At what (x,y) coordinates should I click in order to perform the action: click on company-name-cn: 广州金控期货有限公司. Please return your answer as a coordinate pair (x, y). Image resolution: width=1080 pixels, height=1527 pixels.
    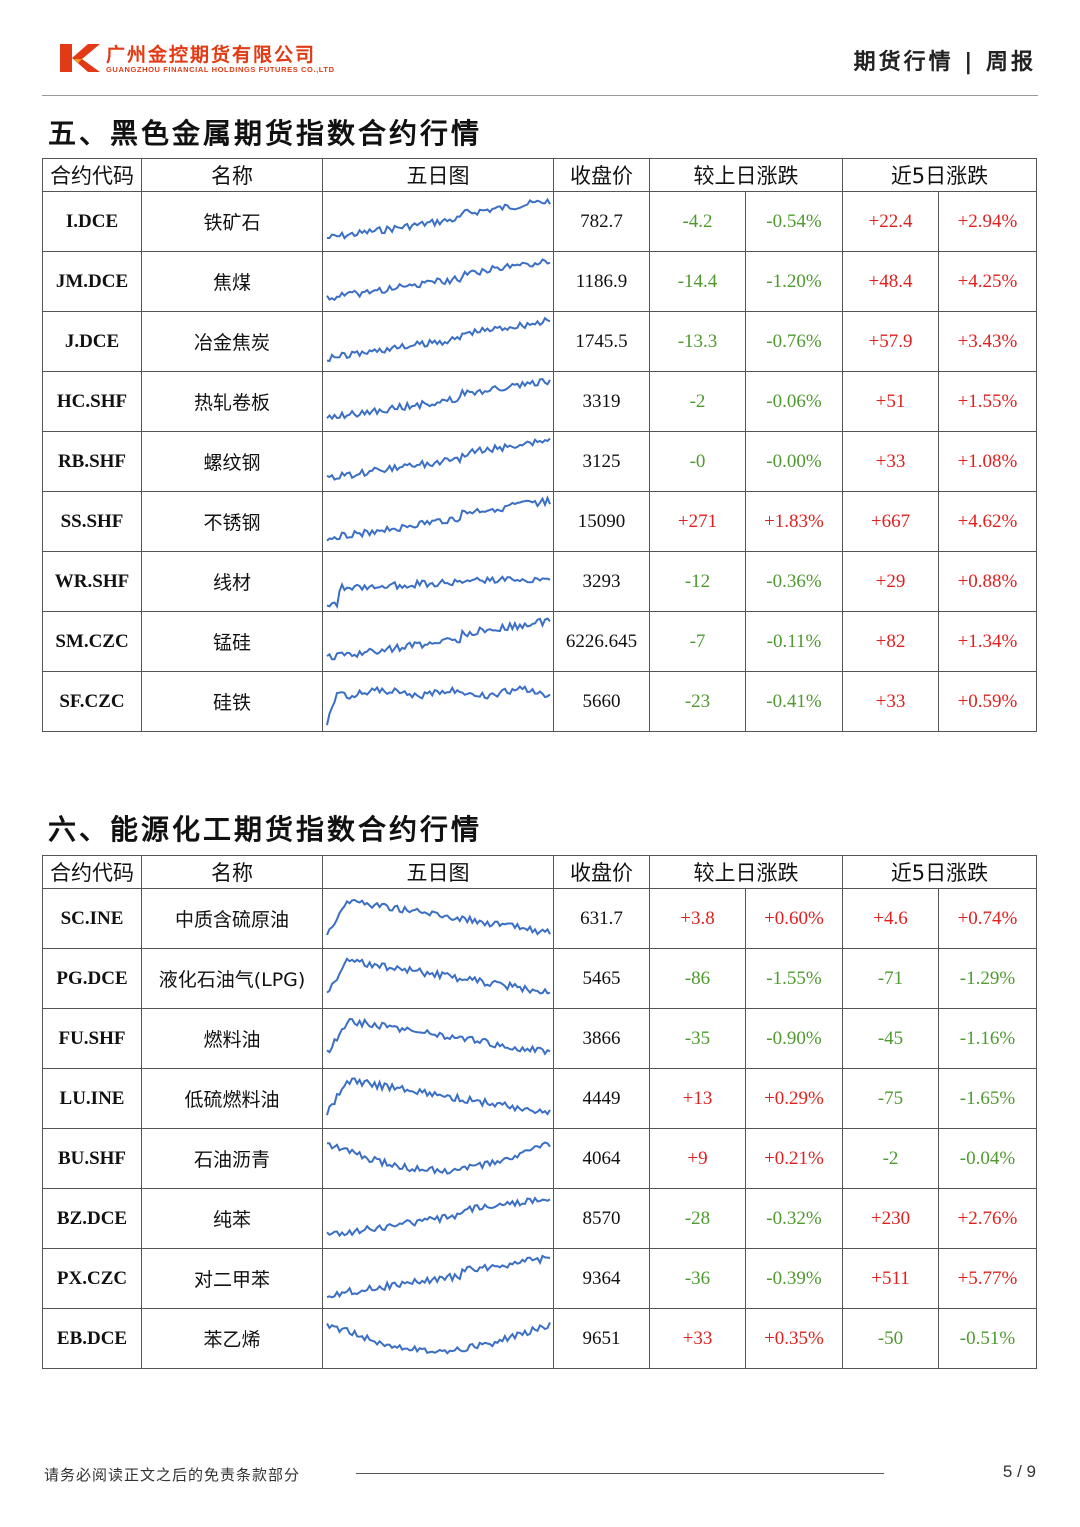
    Looking at the image, I should click on (211, 55).